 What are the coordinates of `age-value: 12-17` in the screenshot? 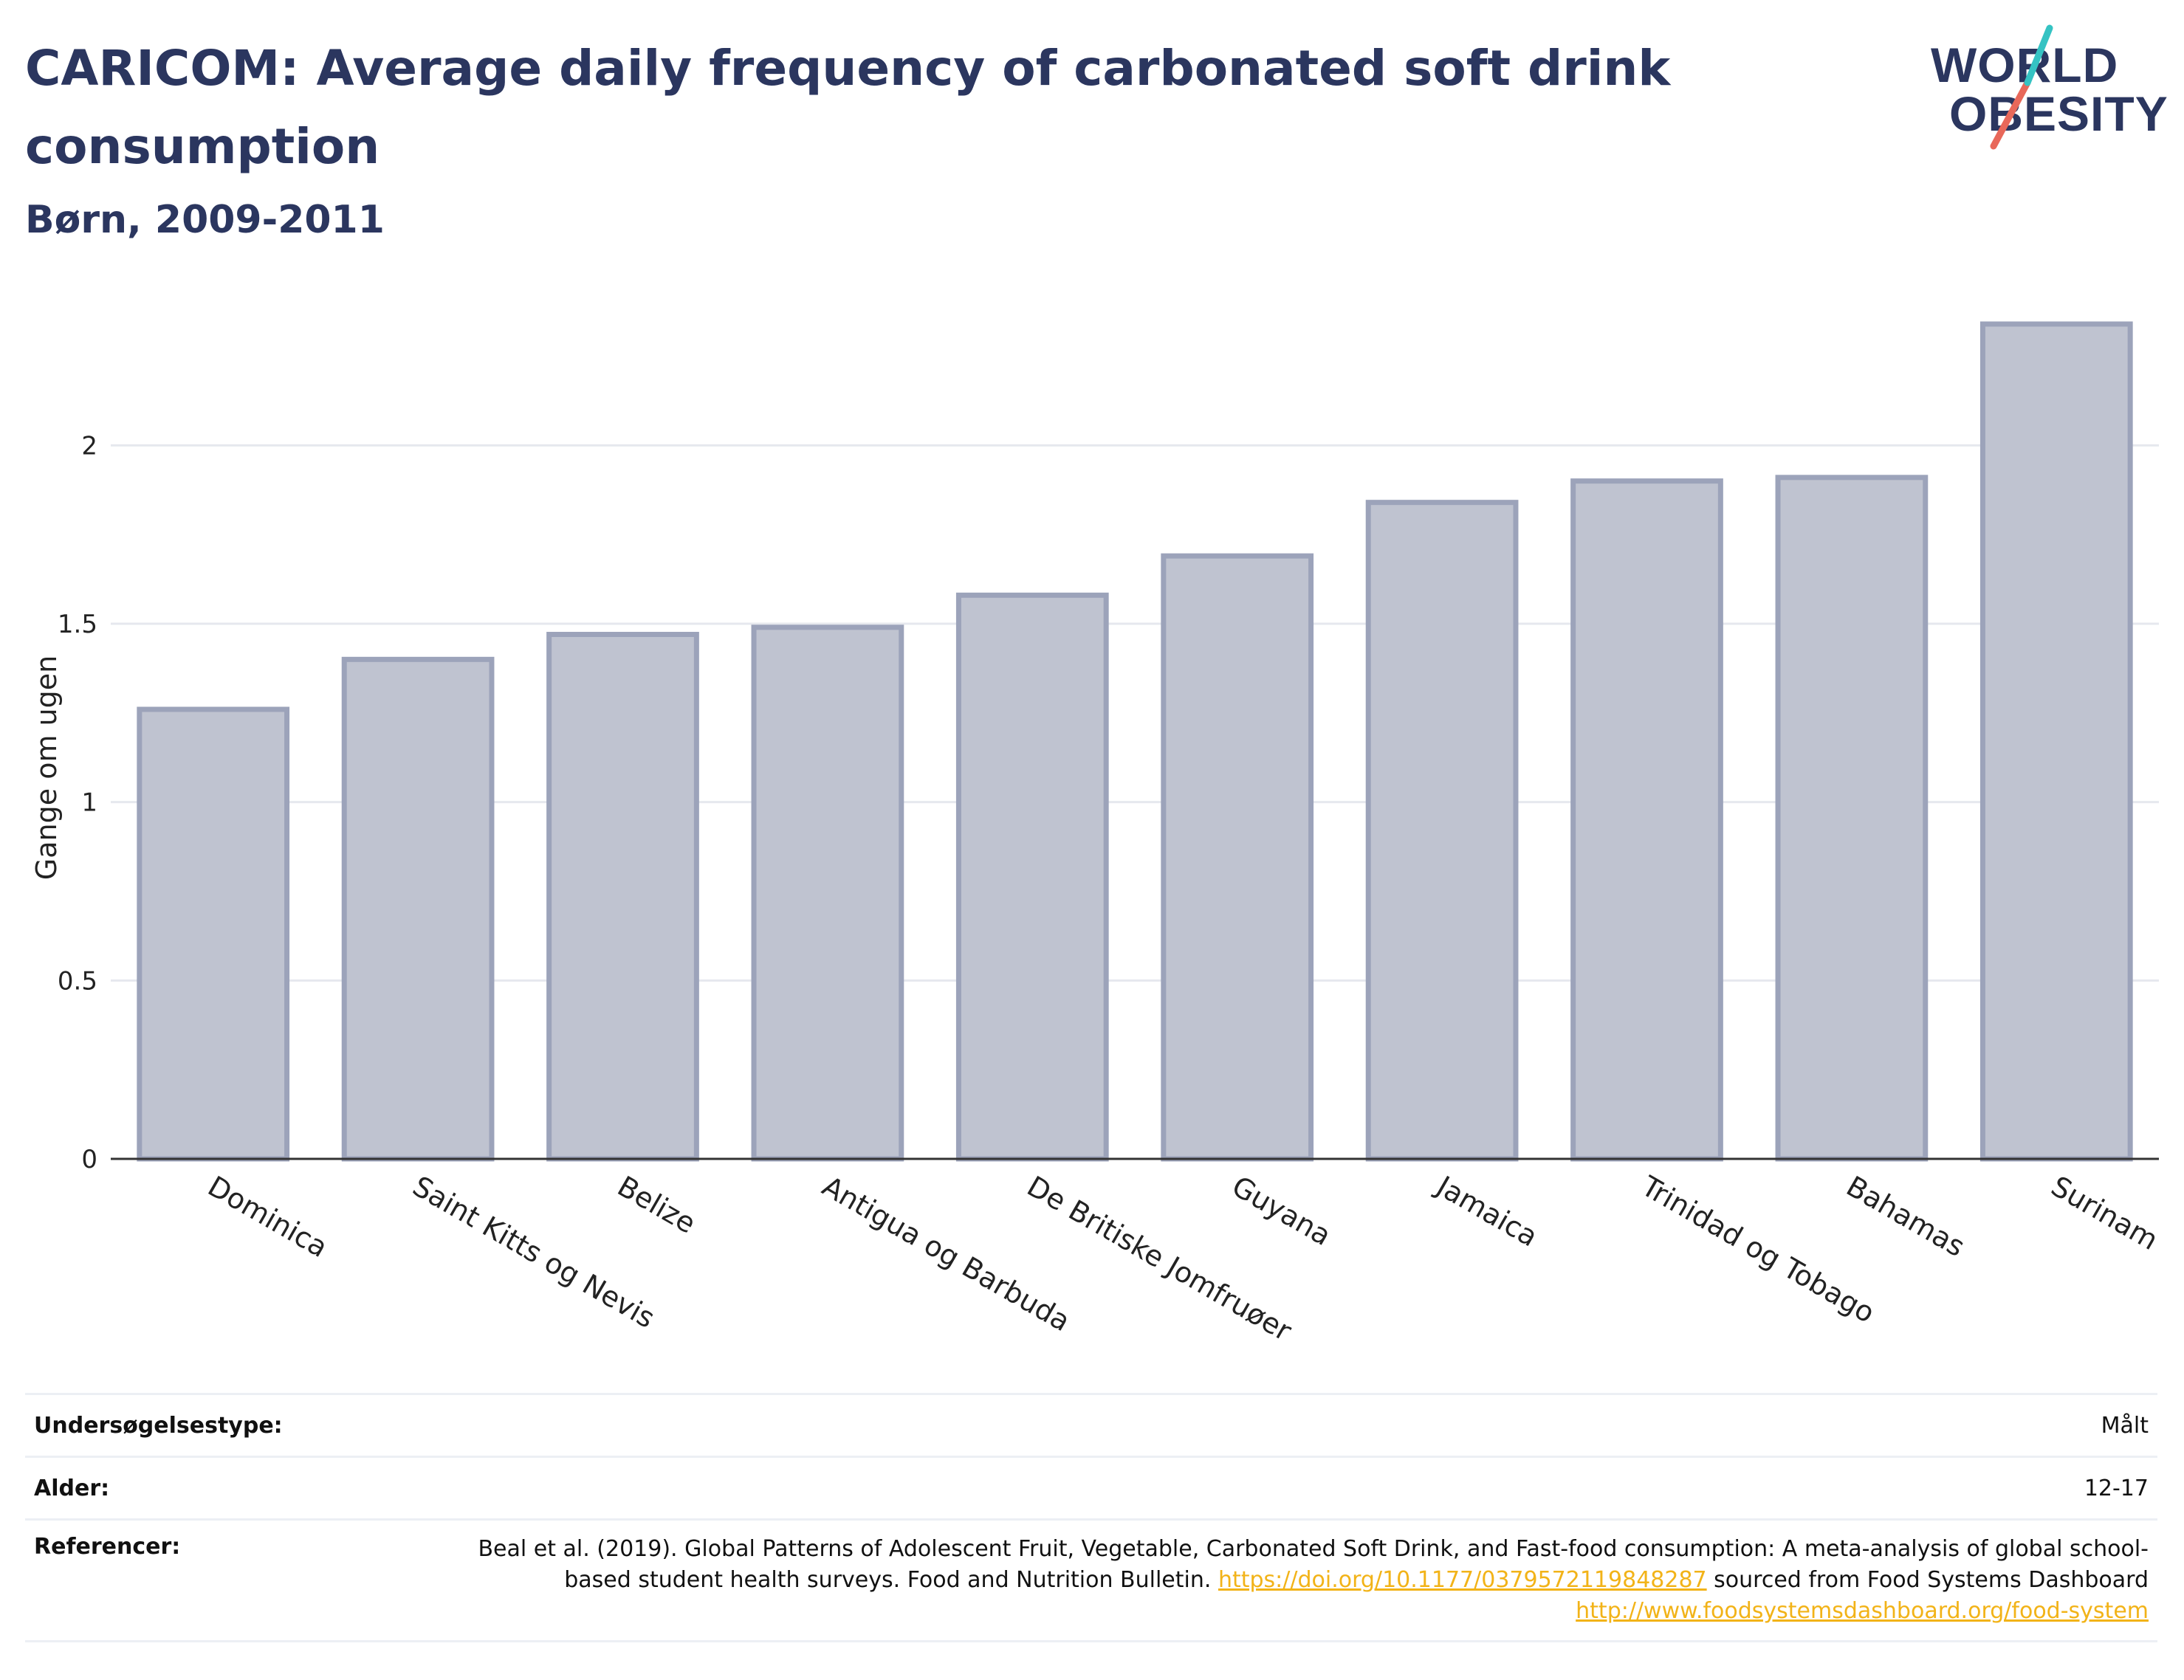 It's located at (2117, 1488).